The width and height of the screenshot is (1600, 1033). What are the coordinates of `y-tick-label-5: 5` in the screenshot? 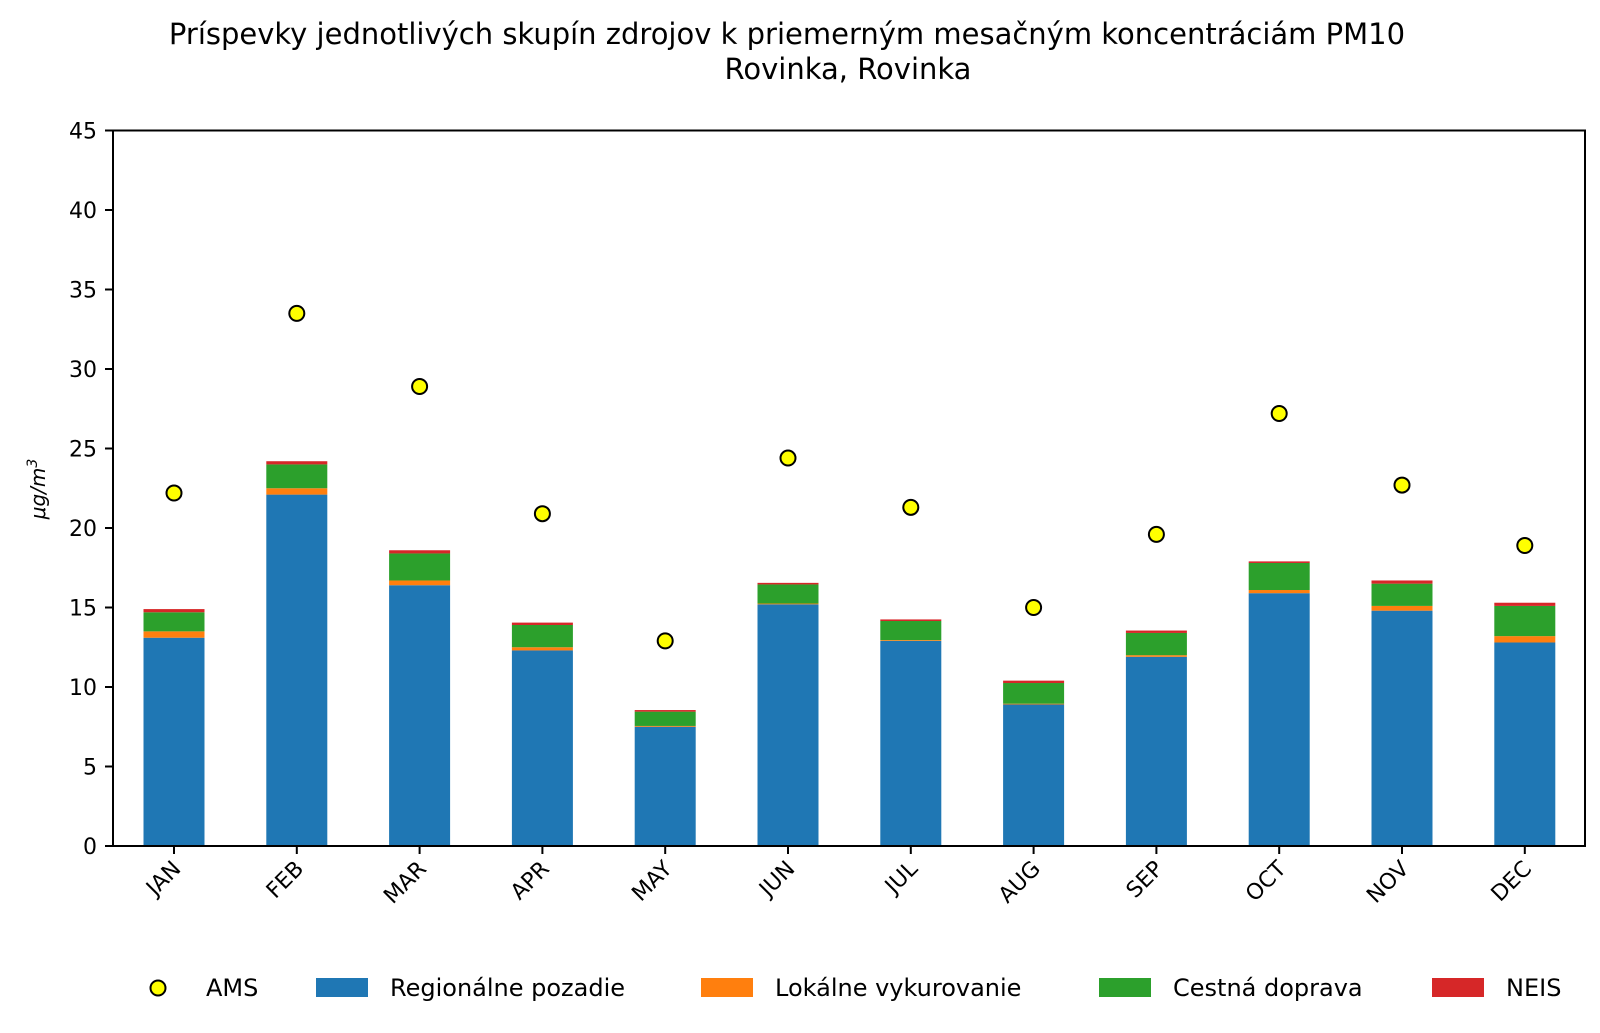 It's located at (90, 768).